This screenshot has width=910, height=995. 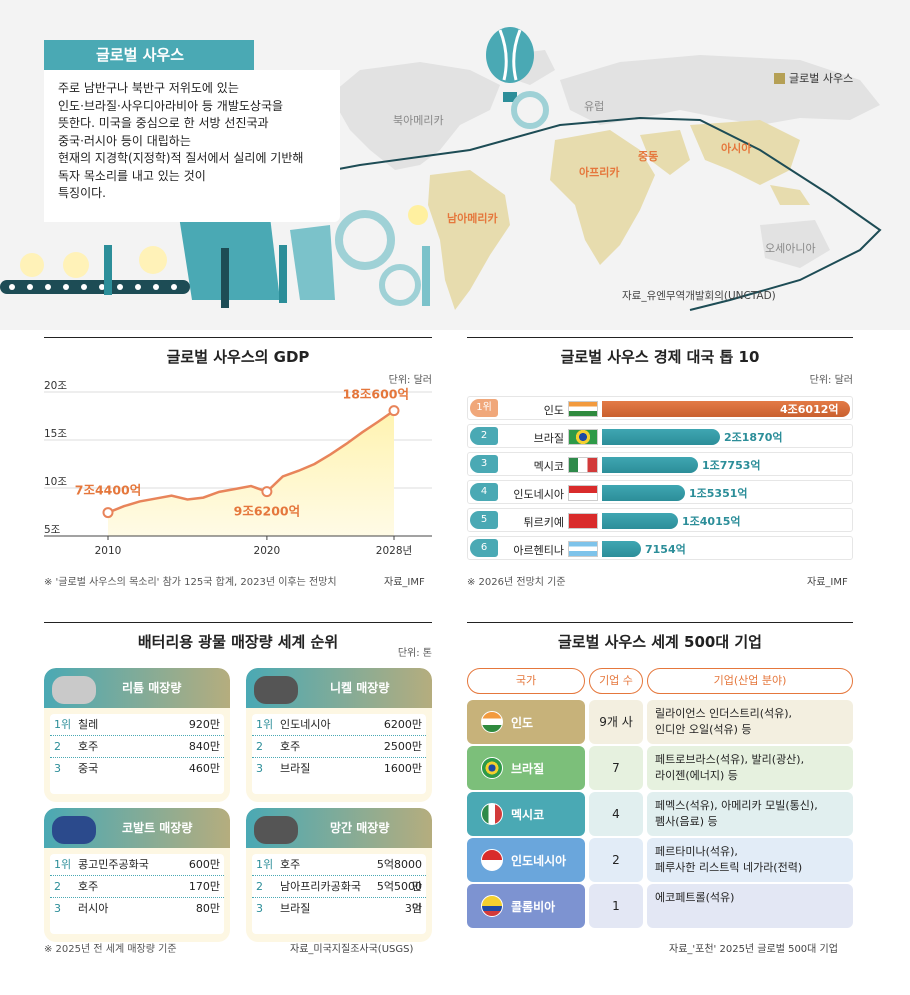 I want to click on company-country-cell: 멕시코, so click(x=526, y=814).